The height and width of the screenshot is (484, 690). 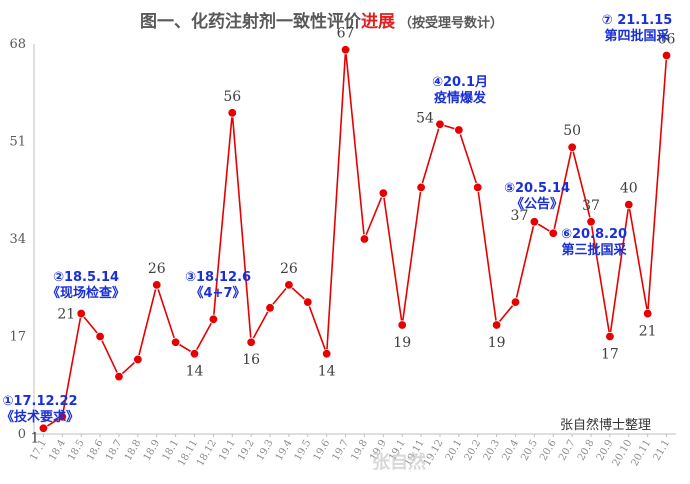 What do you see at coordinates (133, 450) in the screenshot?
I see `x-tick-label: 18.8` at bounding box center [133, 450].